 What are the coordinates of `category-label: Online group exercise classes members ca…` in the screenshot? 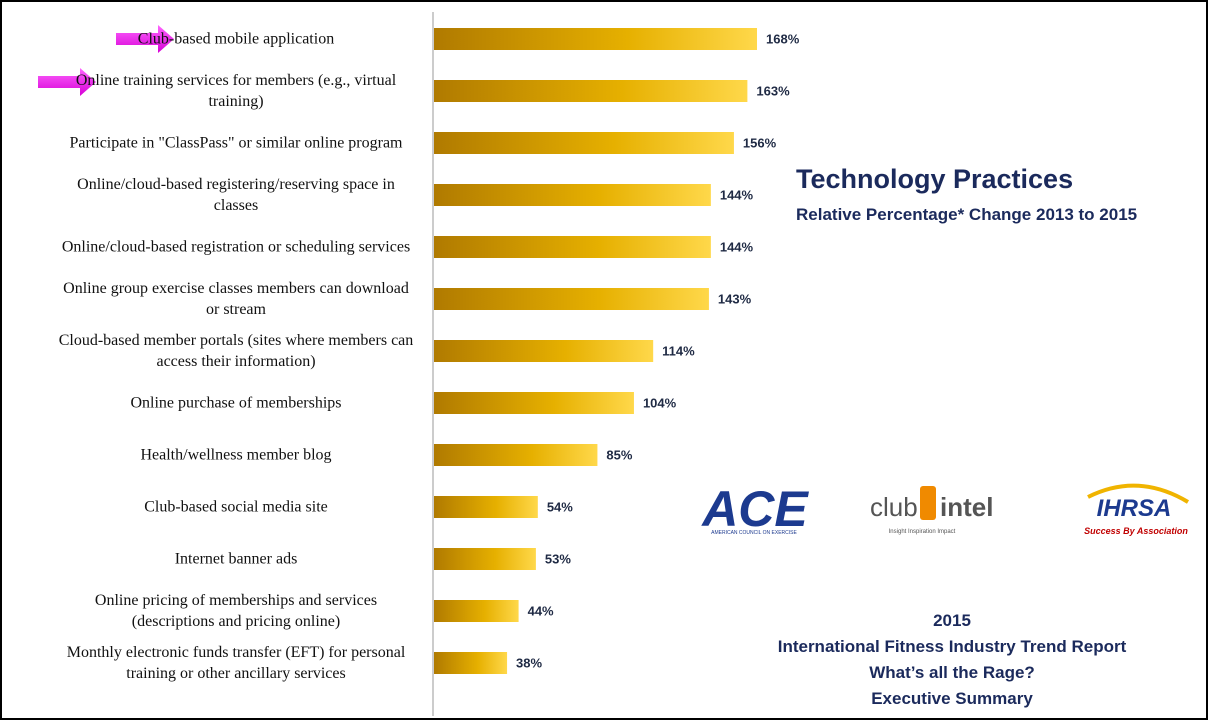 It's located at (236, 299).